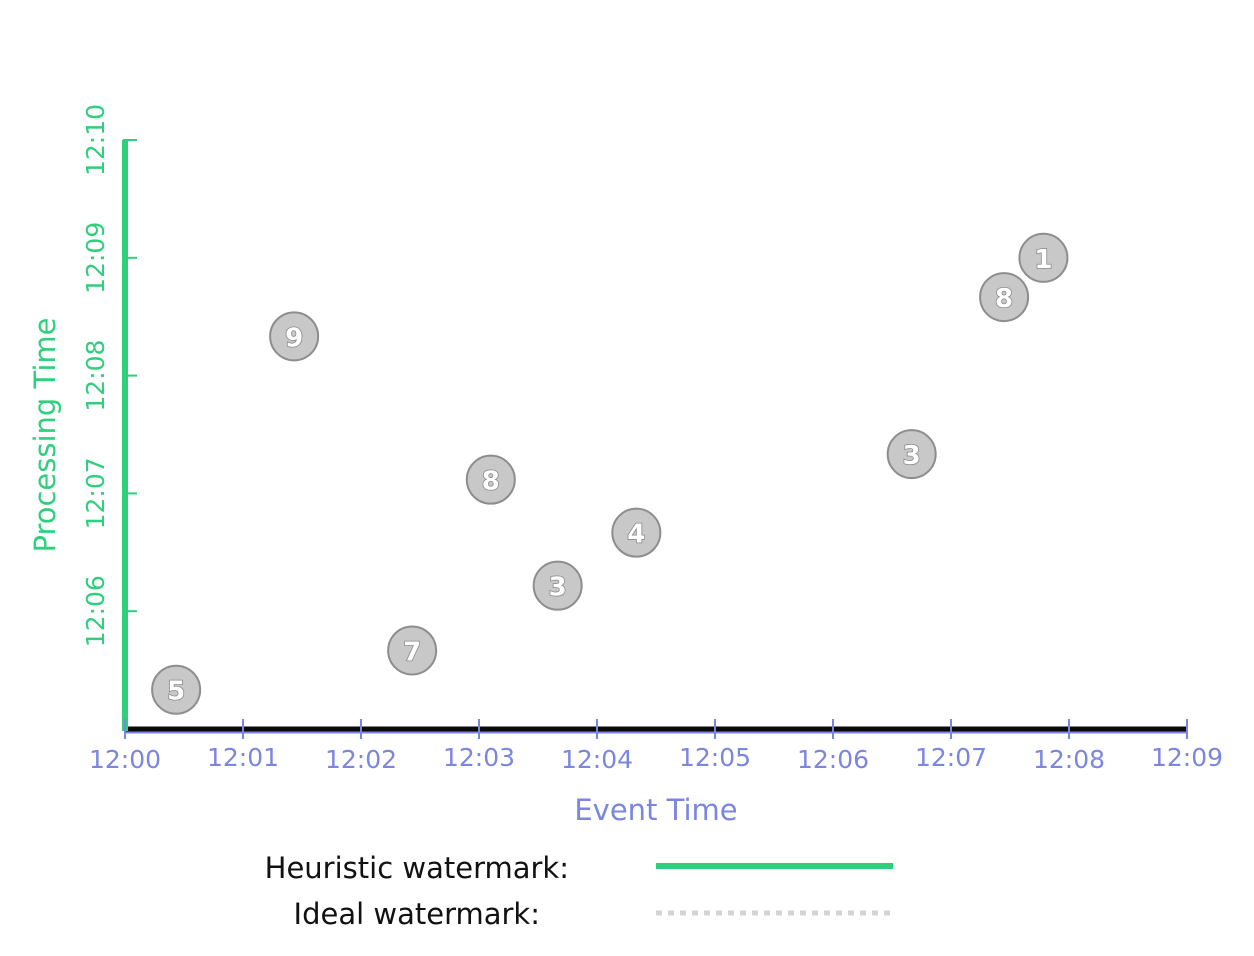 The image size is (1254, 956). I want to click on data-point-label-0: 5, so click(176, 692).